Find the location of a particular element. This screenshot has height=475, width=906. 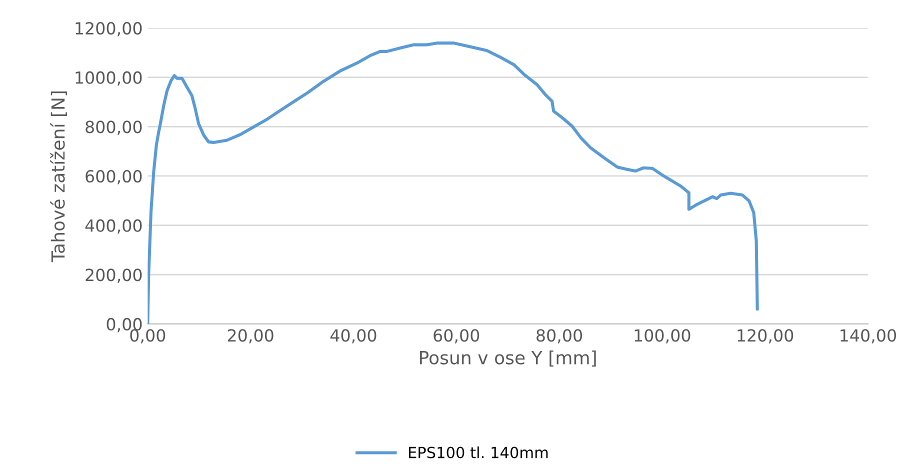

y-tick-label: 400,00 is located at coordinates (113, 226).